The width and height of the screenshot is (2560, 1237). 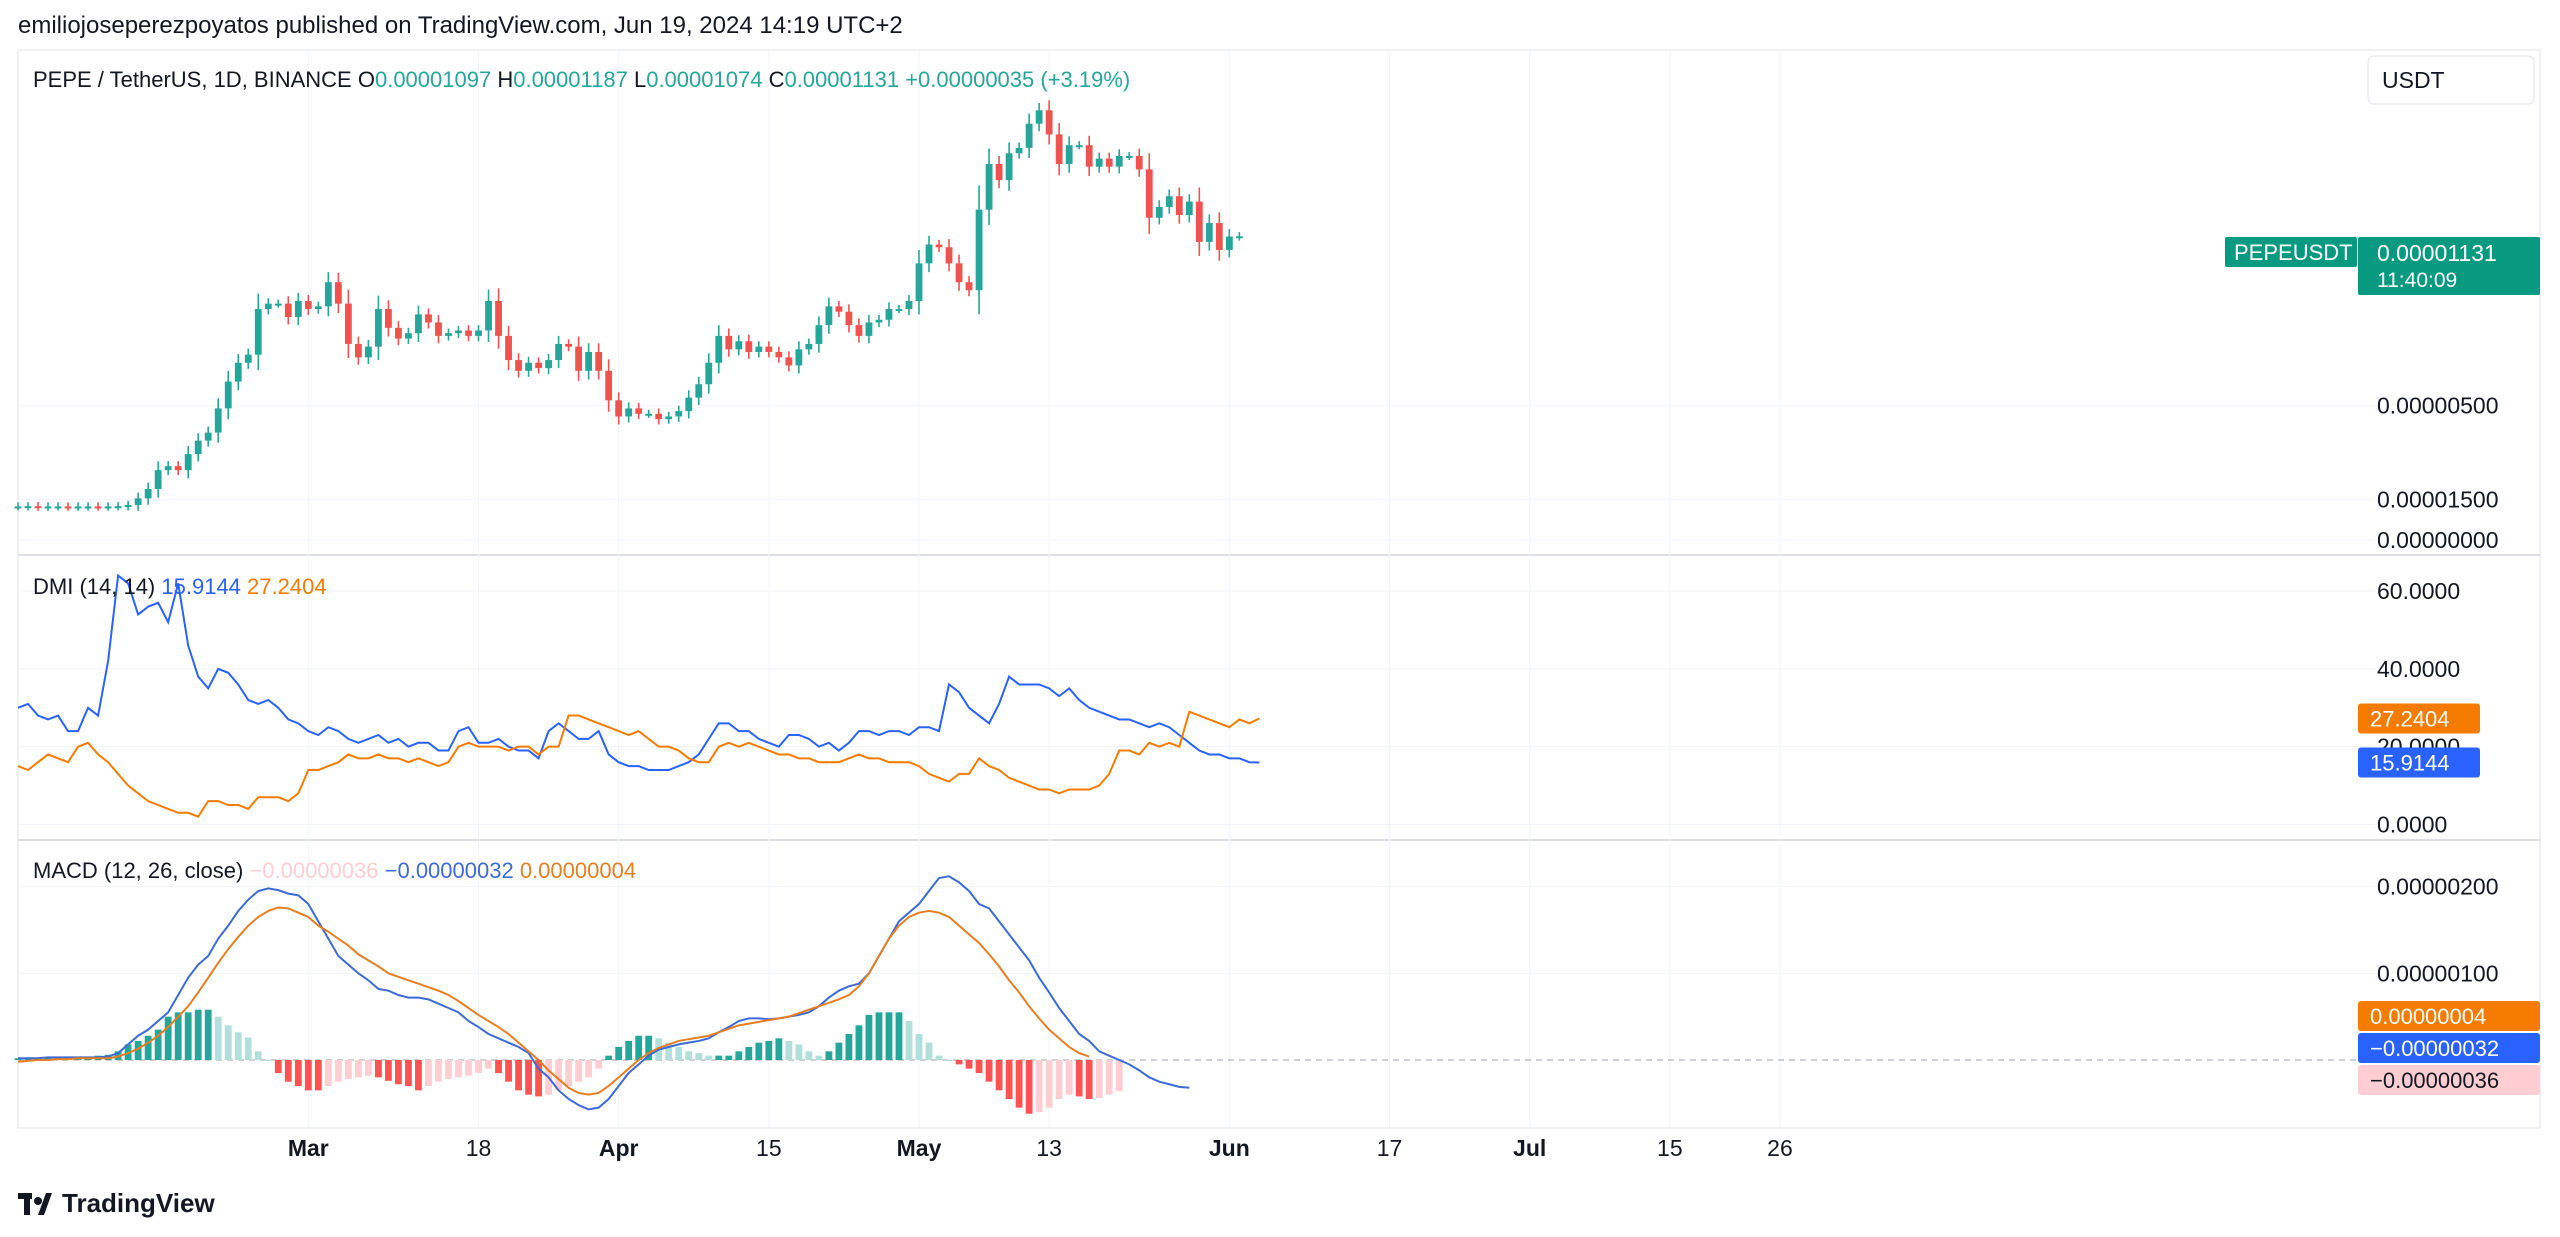 I want to click on dmi-title: DMI (14, 14), so click(x=94, y=586).